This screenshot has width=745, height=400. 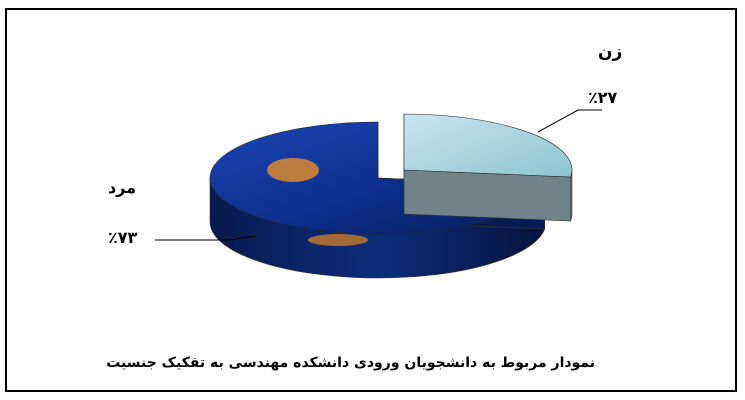 I want to click on slice-percent-men: ٪۷۳, so click(x=123, y=237).